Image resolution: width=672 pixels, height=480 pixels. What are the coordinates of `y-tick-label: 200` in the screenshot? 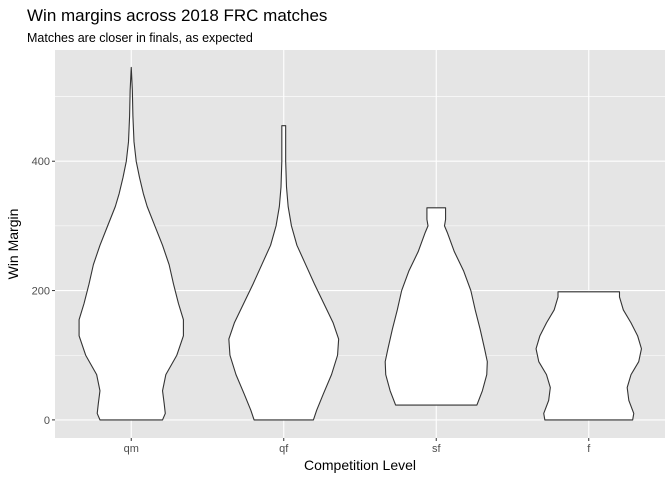 It's located at (41, 292).